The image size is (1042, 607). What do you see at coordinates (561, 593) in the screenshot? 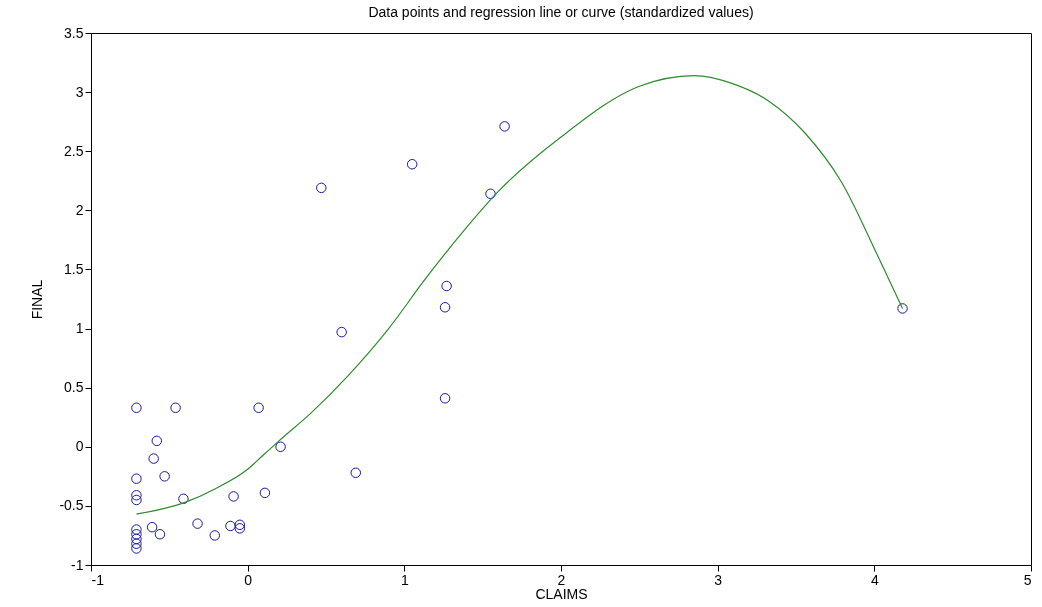
I see `x-axis-title: CLAIMS` at bounding box center [561, 593].